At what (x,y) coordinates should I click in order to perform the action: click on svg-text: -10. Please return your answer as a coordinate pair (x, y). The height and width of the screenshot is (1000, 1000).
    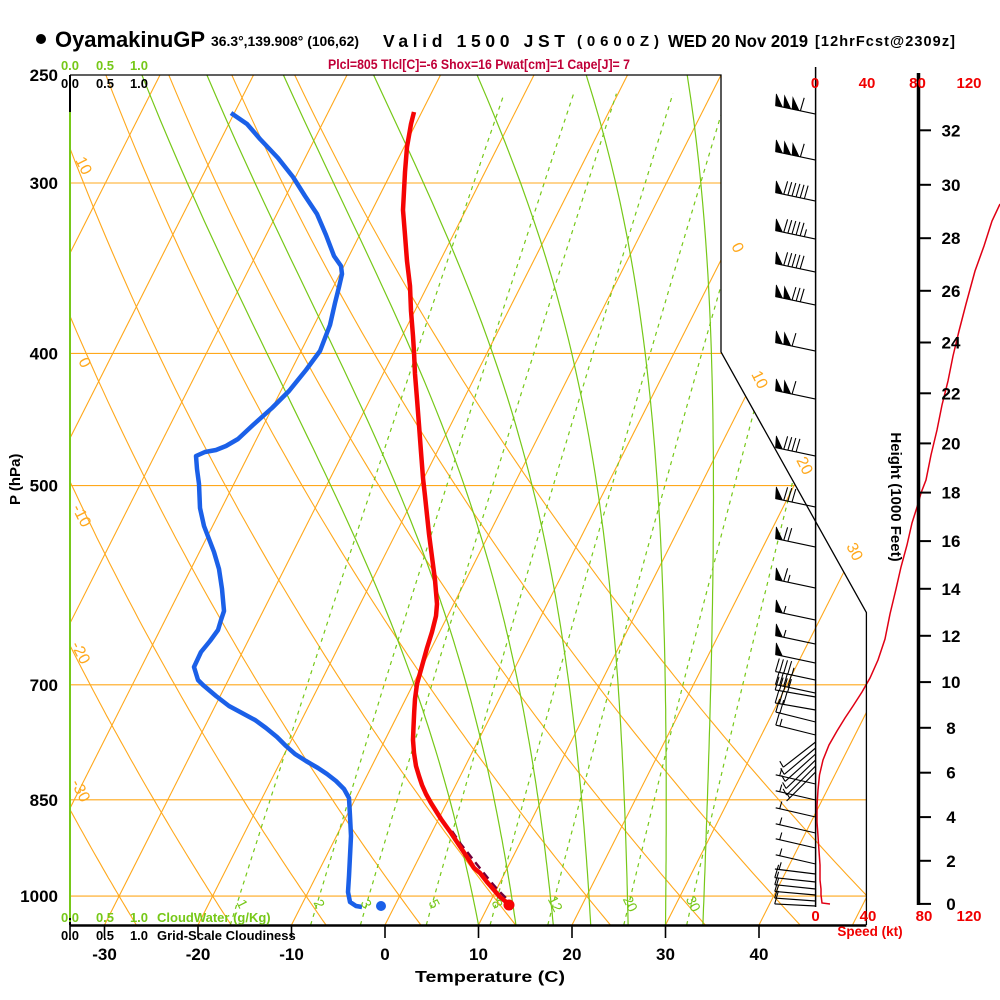
    Looking at the image, I should click on (291, 954).